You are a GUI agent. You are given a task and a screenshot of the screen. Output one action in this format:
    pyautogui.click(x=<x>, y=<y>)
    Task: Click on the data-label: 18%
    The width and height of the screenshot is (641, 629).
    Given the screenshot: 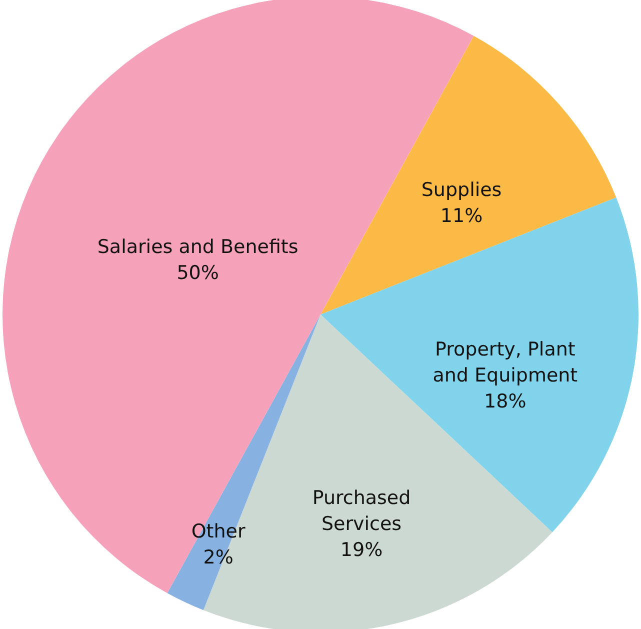 What is the action you would take?
    pyautogui.click(x=505, y=401)
    